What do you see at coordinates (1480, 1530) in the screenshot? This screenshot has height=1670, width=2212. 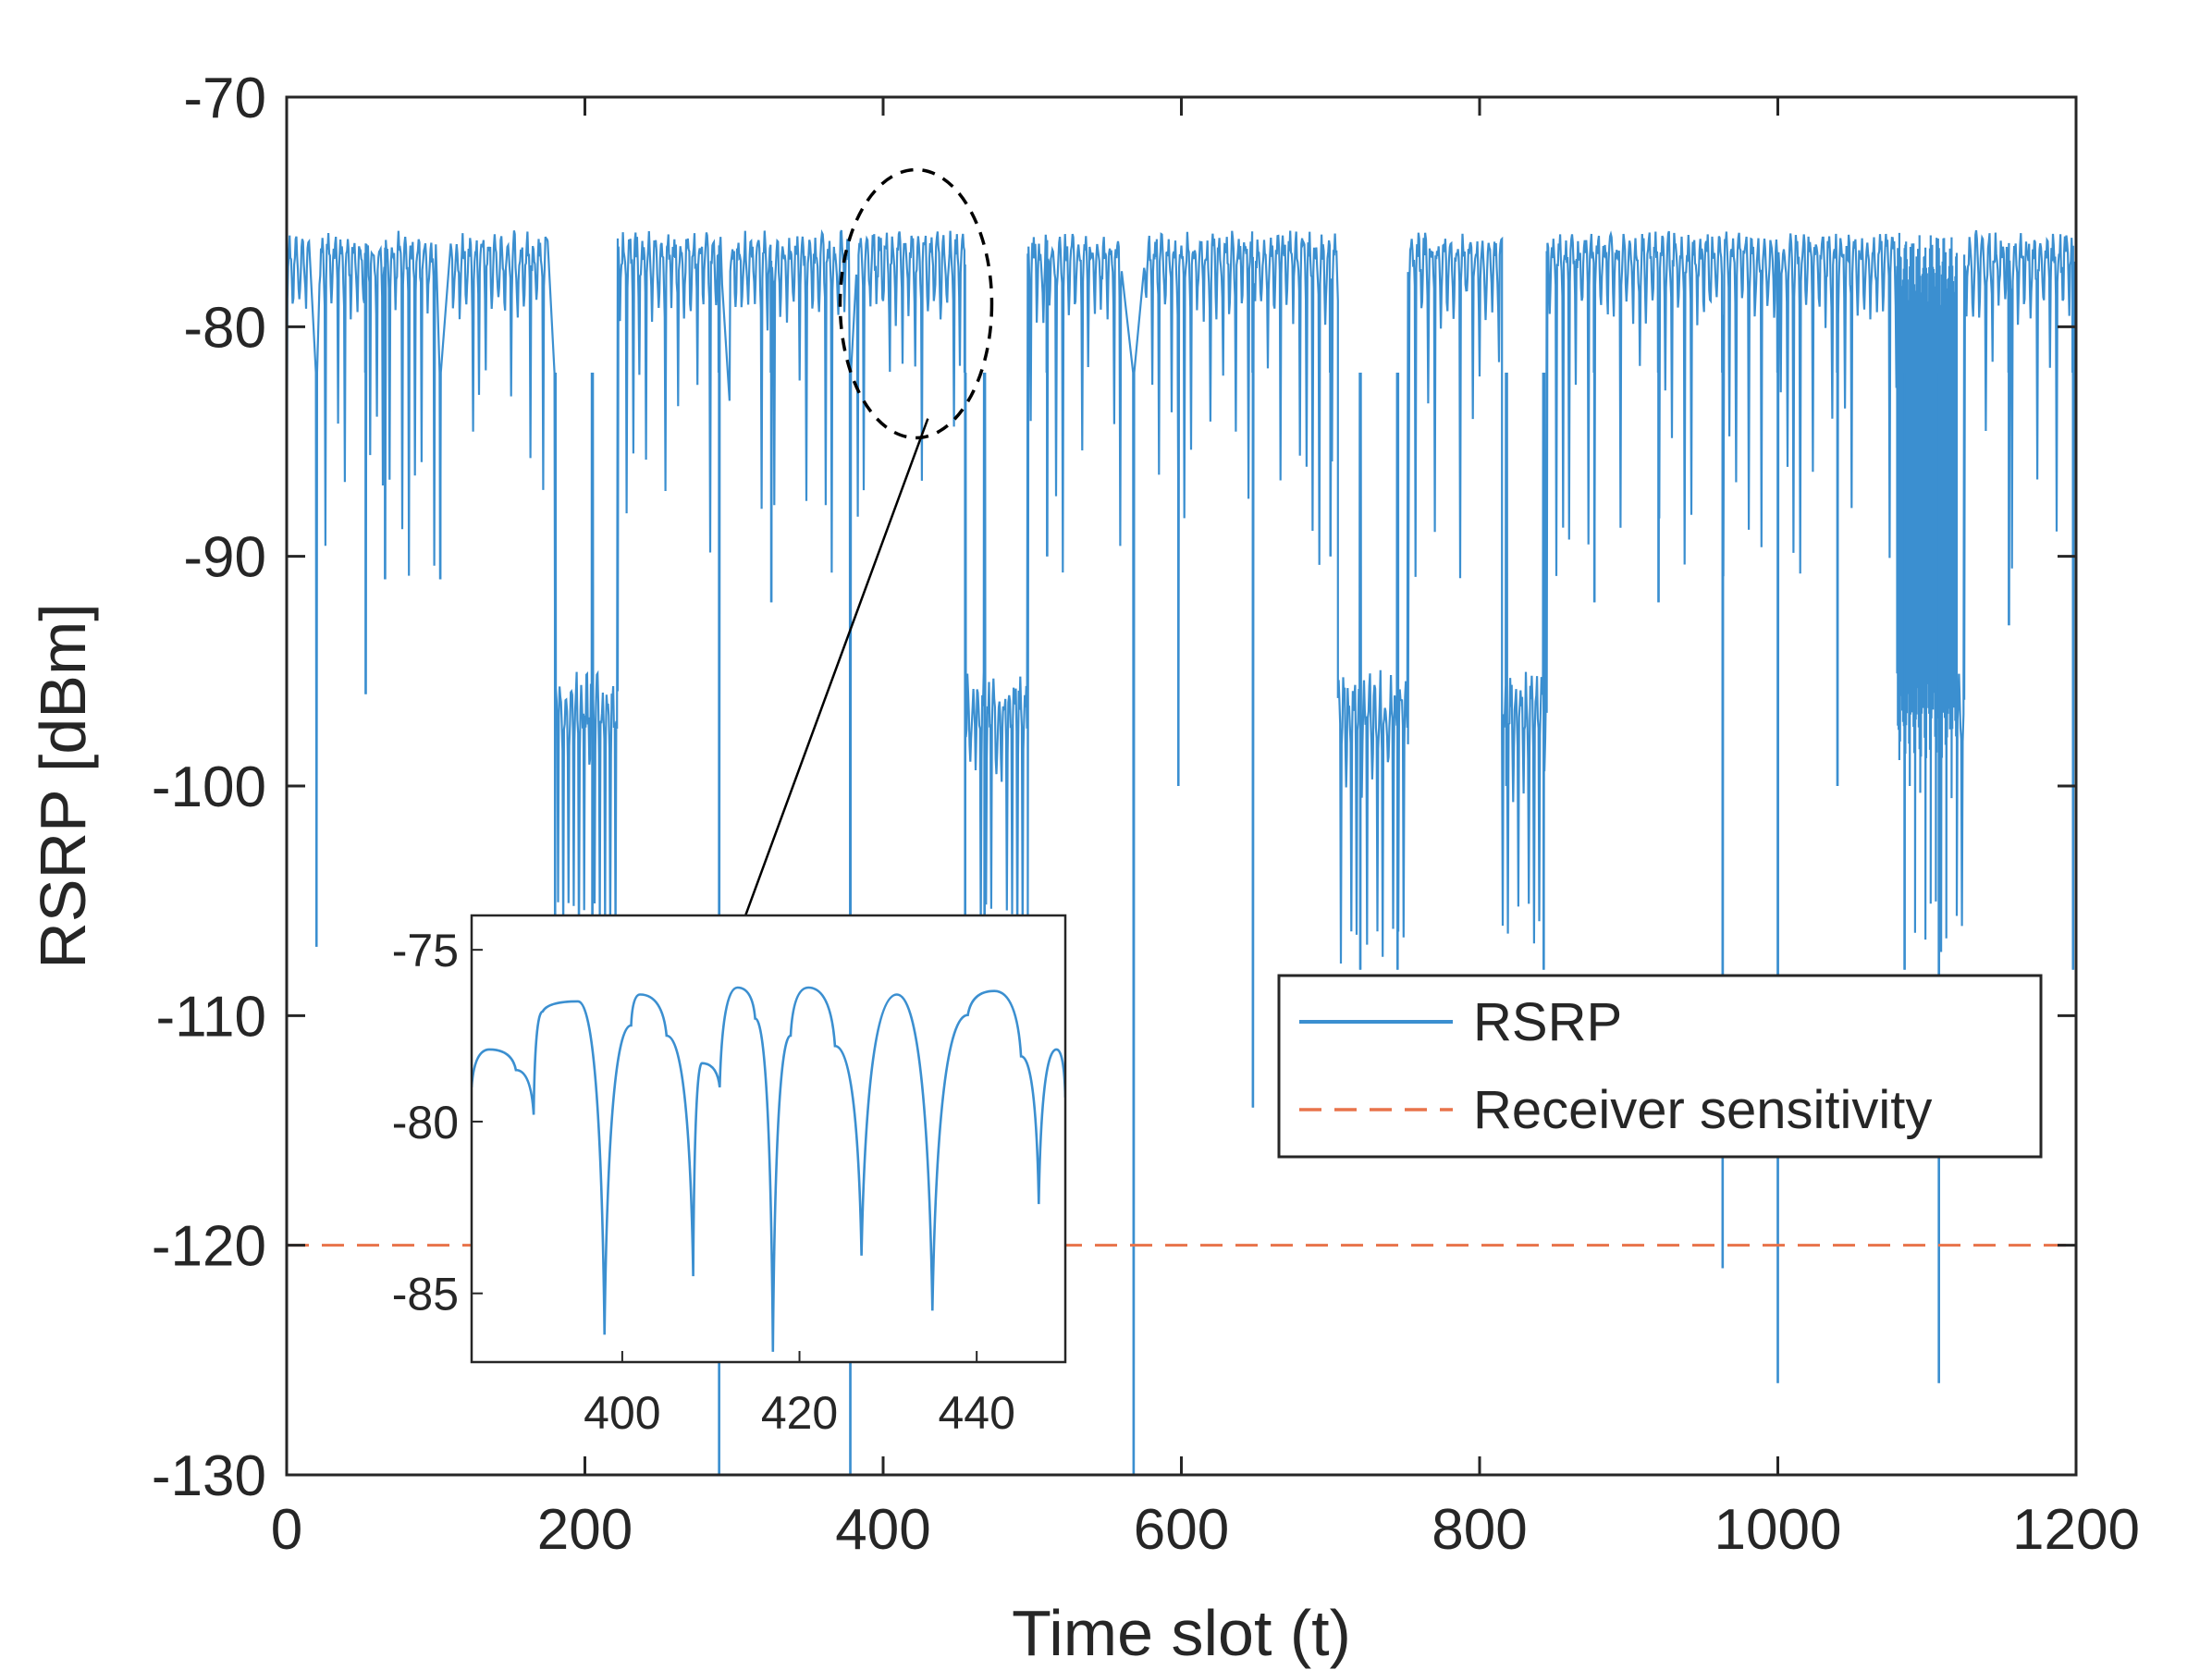 I see `x-tick-label-800: 800` at bounding box center [1480, 1530].